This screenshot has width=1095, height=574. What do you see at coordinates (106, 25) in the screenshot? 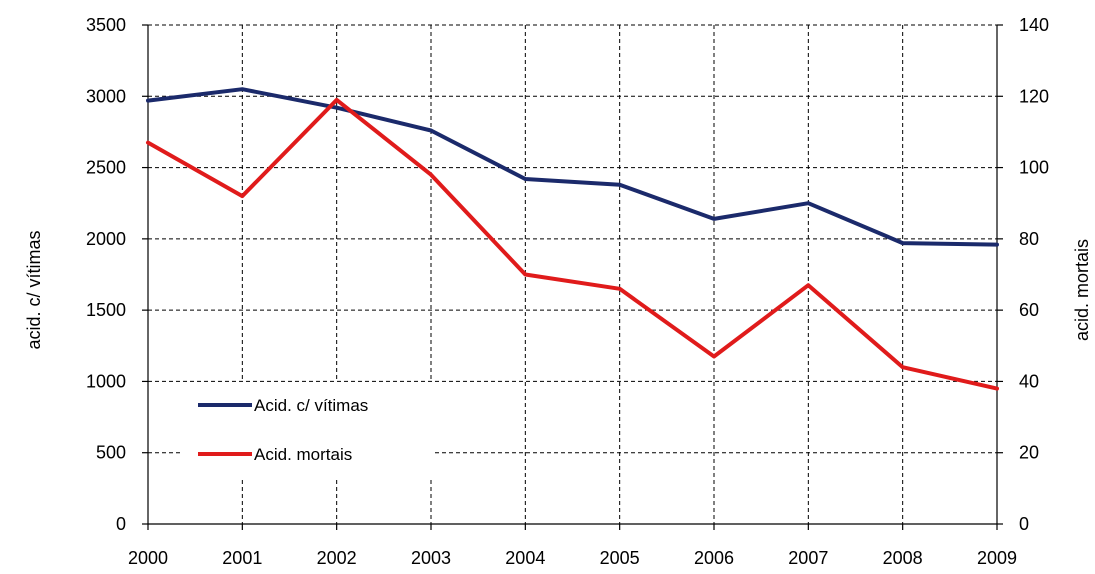
I see `left-tick-label: 3500` at bounding box center [106, 25].